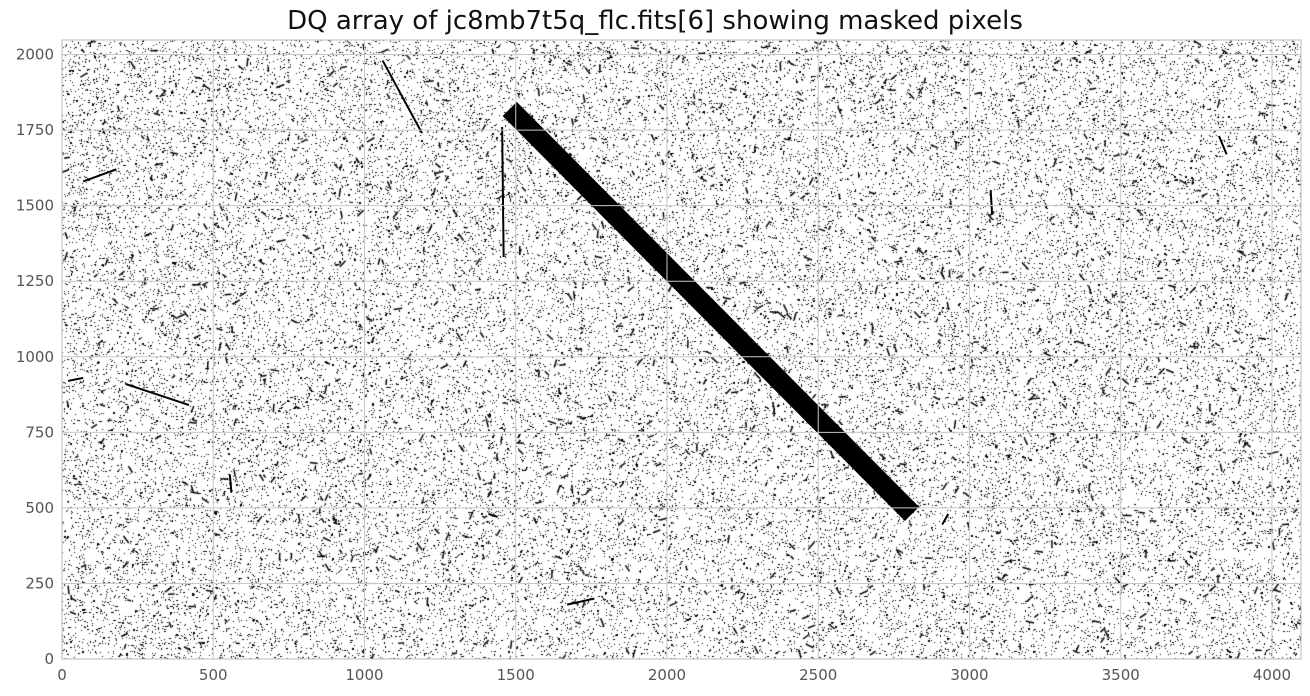  What do you see at coordinates (667, 675) in the screenshot?
I see `x-tick-label: 2000` at bounding box center [667, 675].